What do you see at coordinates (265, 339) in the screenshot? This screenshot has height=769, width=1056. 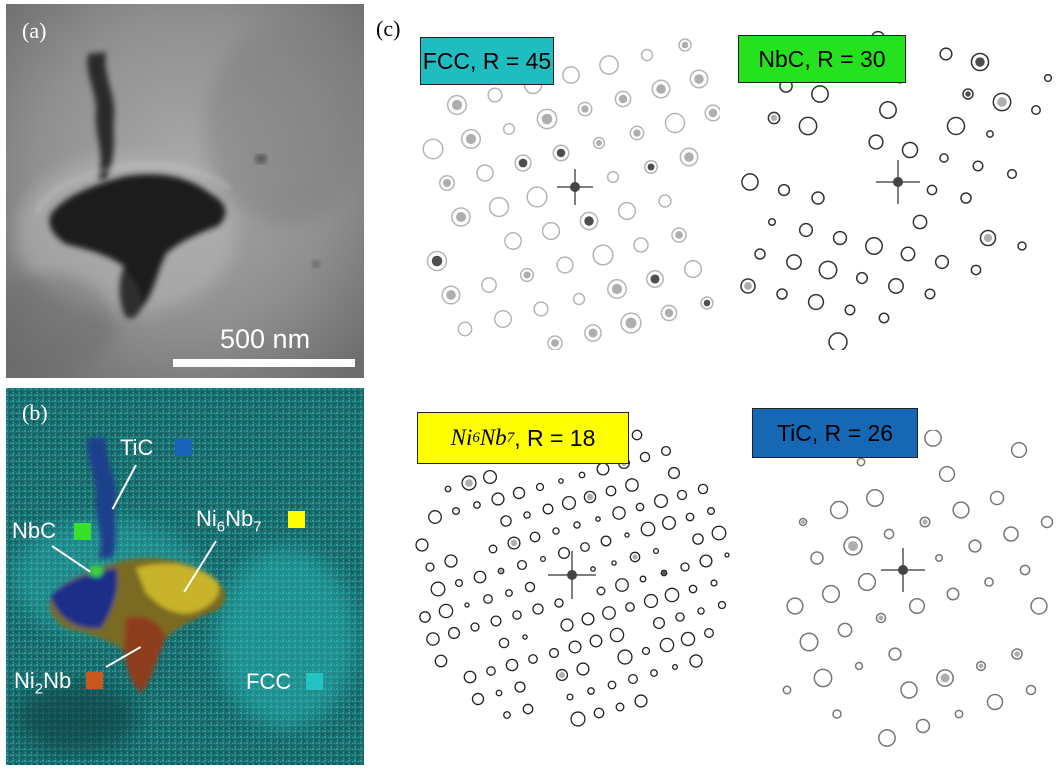 I see `scale-bar-label: 500 nm` at bounding box center [265, 339].